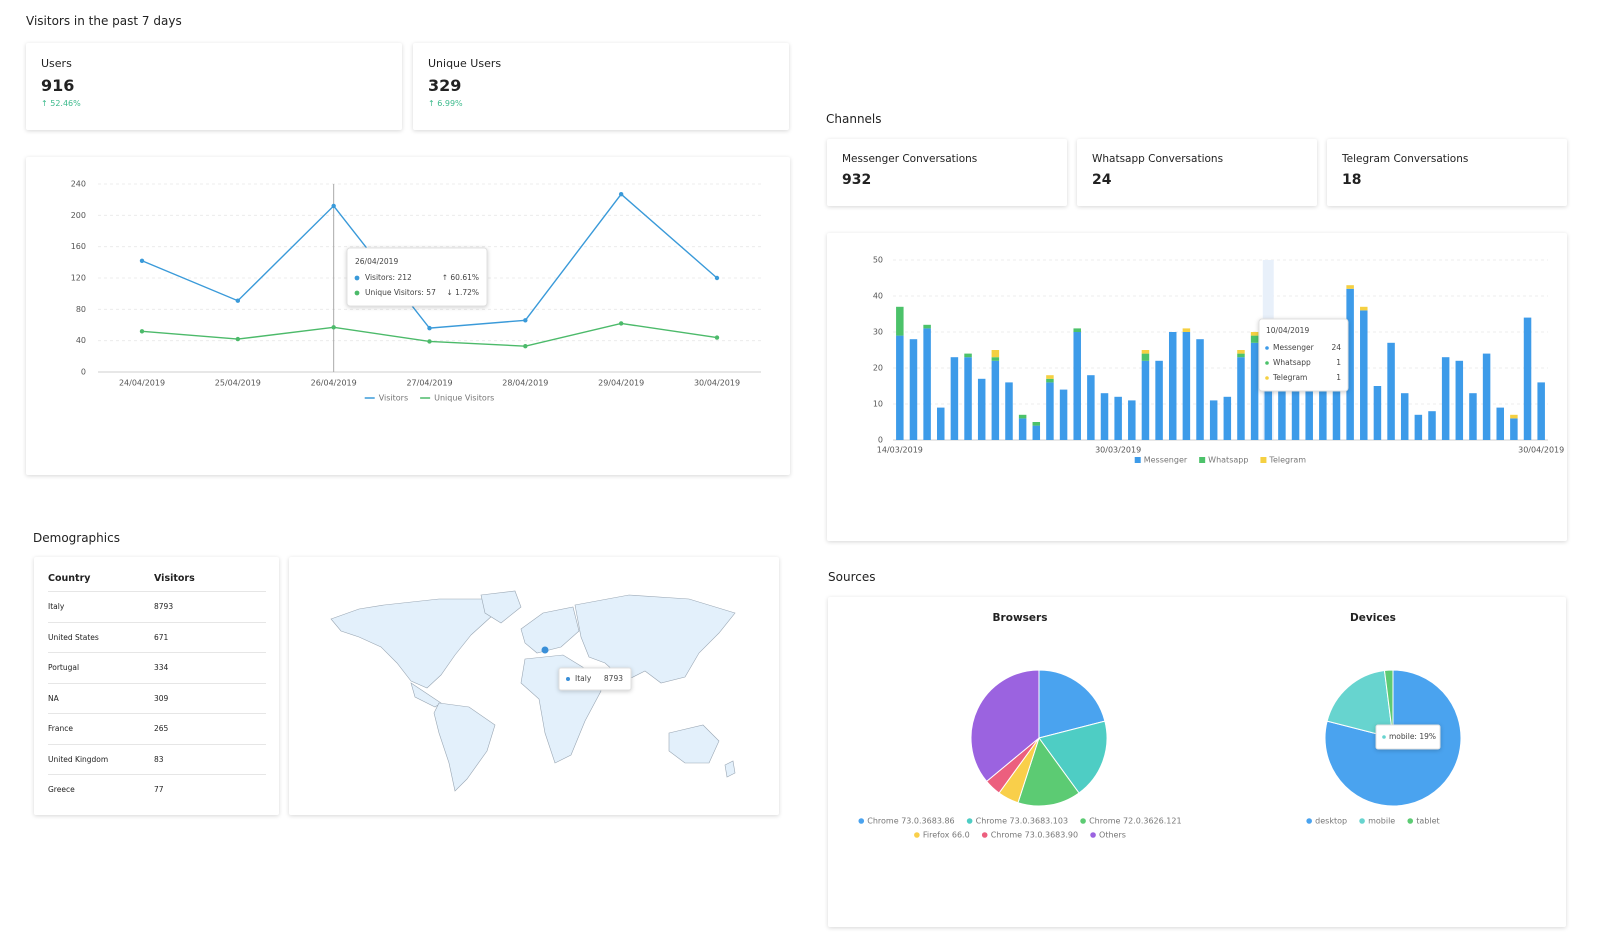  I want to click on channel-value: 18, so click(1352, 180).